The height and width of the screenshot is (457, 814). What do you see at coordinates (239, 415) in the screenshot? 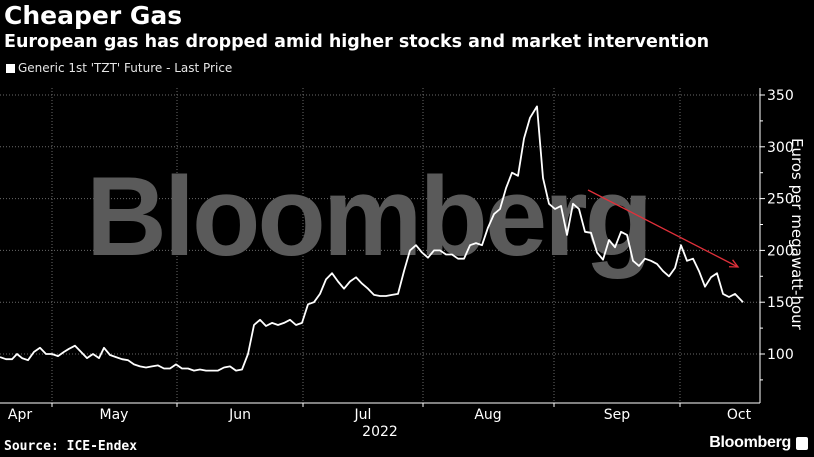
I see `x-tick-label: Jun` at bounding box center [239, 415].